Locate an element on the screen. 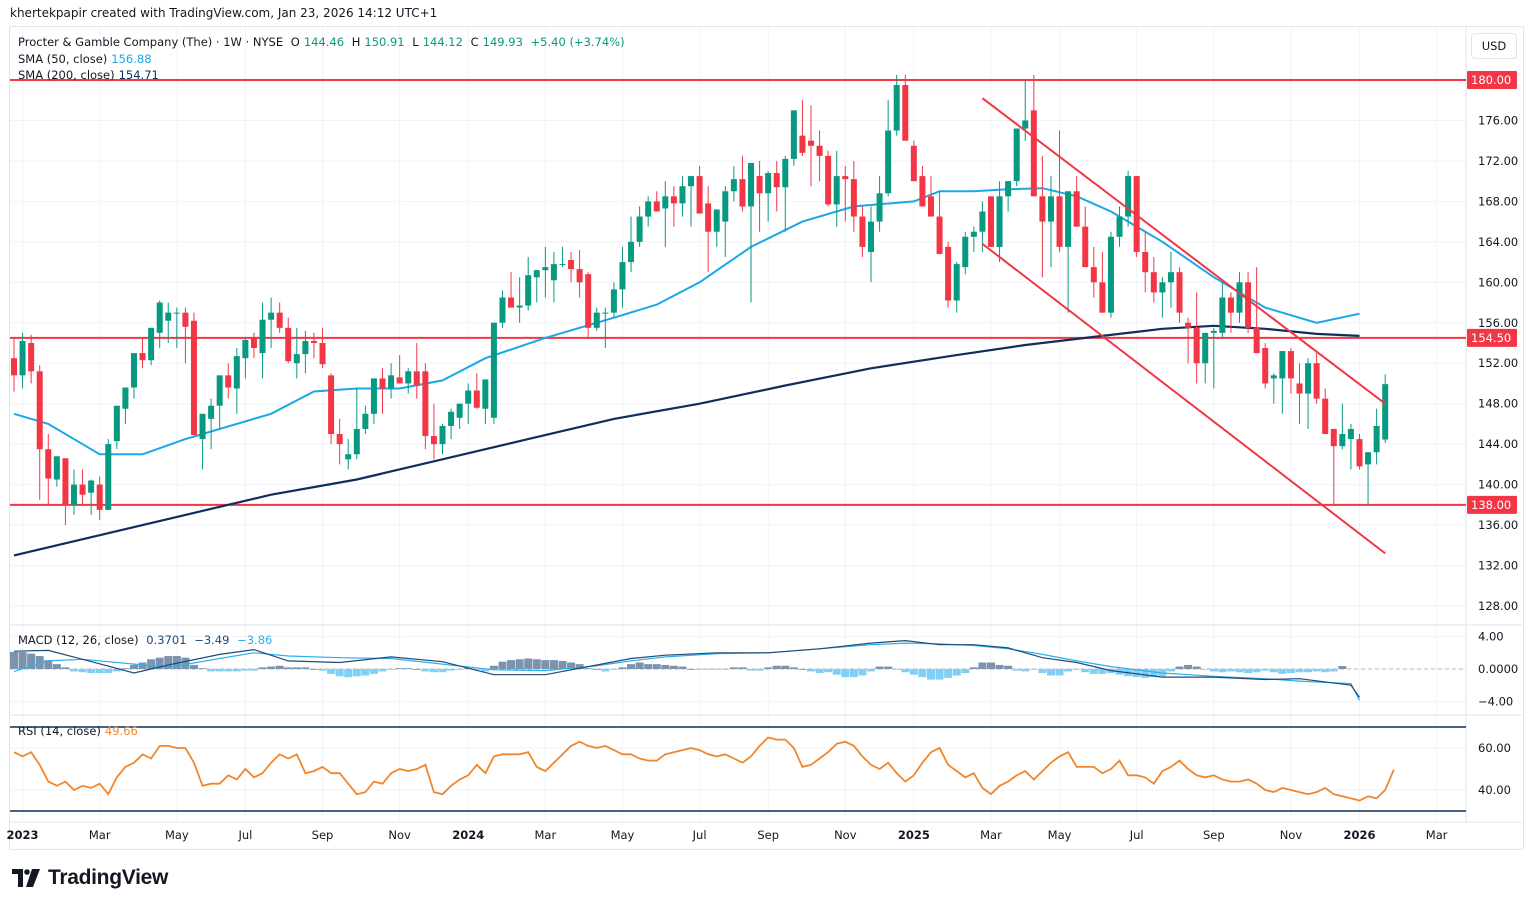 This screenshot has width=1531, height=909. rsi-tick-label: 40.00 is located at coordinates (1494, 790).